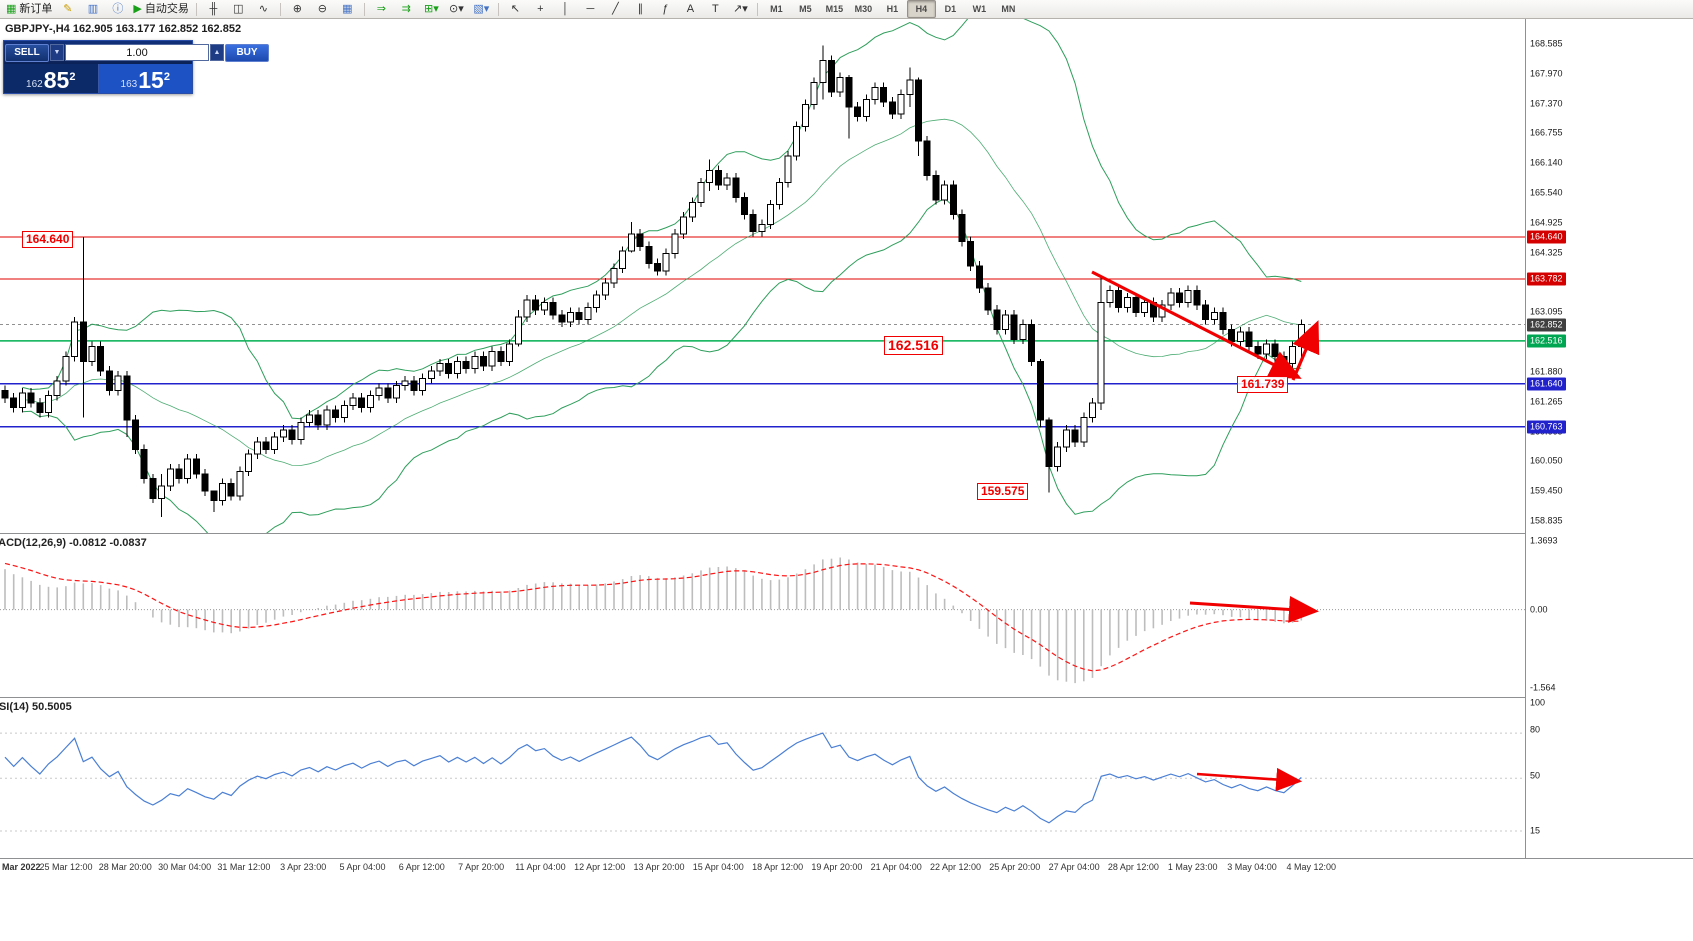  I want to click on chart-shift-button: ⇒, so click(381, 9).